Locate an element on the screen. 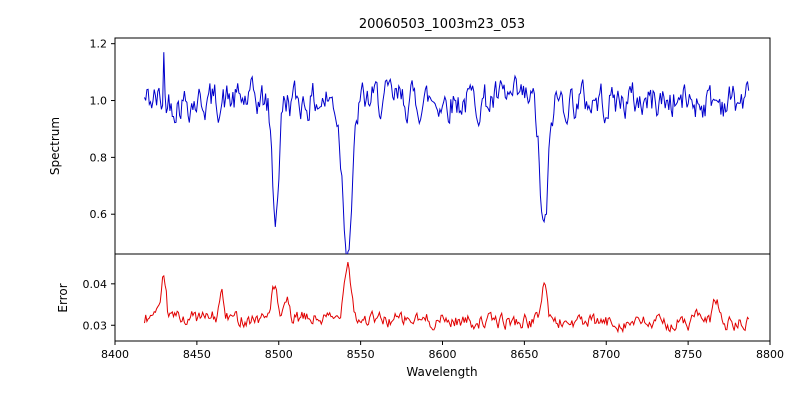 Image resolution: width=800 pixels, height=404 pixels. x-tick-label: 8500 is located at coordinates (279, 354).